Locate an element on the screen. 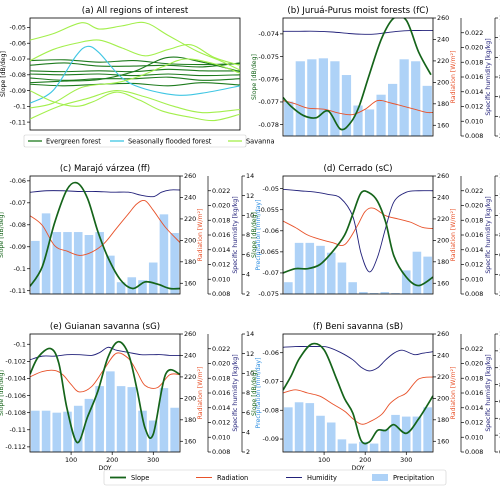 This screenshot has width=500, height=496. panel-e-series is located at coordinates (105, 396).